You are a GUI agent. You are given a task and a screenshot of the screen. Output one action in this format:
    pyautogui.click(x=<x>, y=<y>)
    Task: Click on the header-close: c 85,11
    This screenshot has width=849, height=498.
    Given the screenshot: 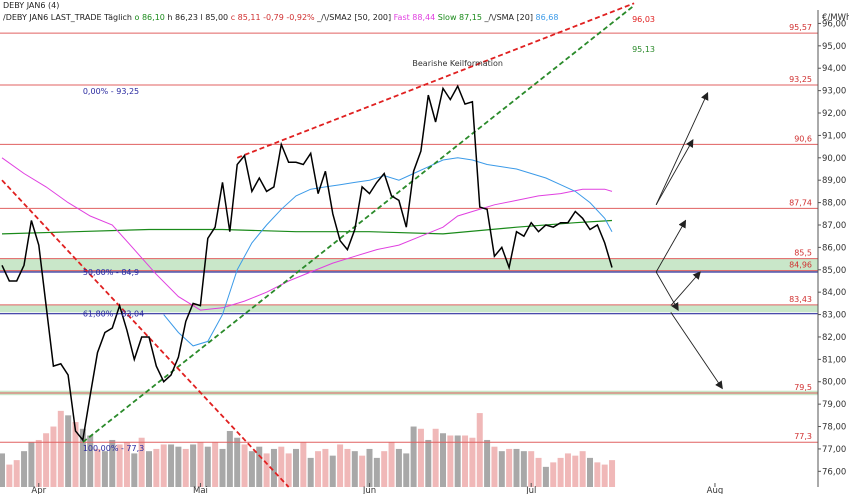 What is the action you would take?
    pyautogui.click(x=244, y=17)
    